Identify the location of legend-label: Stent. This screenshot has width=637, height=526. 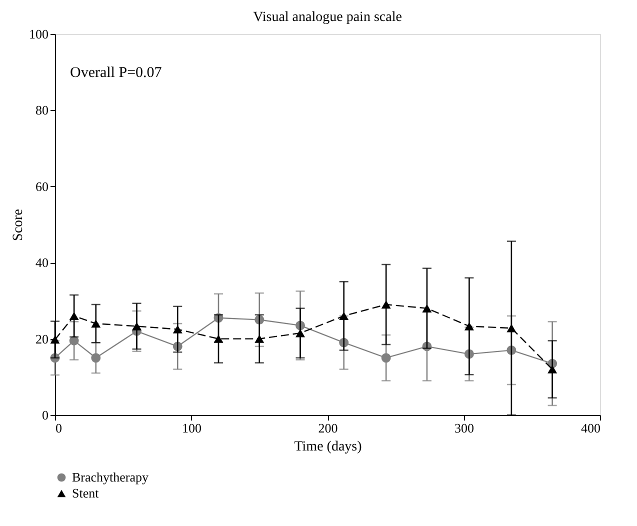
(86, 493).